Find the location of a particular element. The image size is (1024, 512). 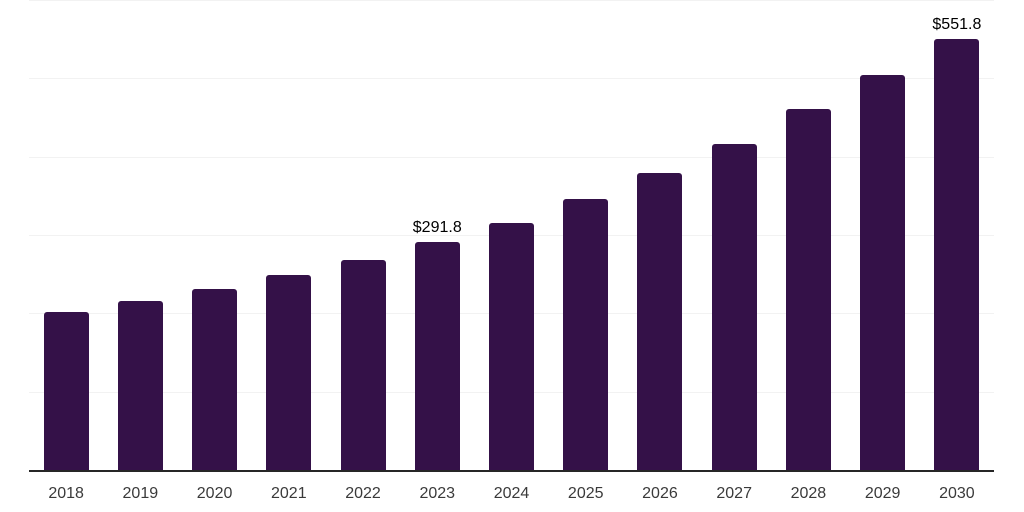

x-axis-label-2018: 2018 is located at coordinates (66, 493).